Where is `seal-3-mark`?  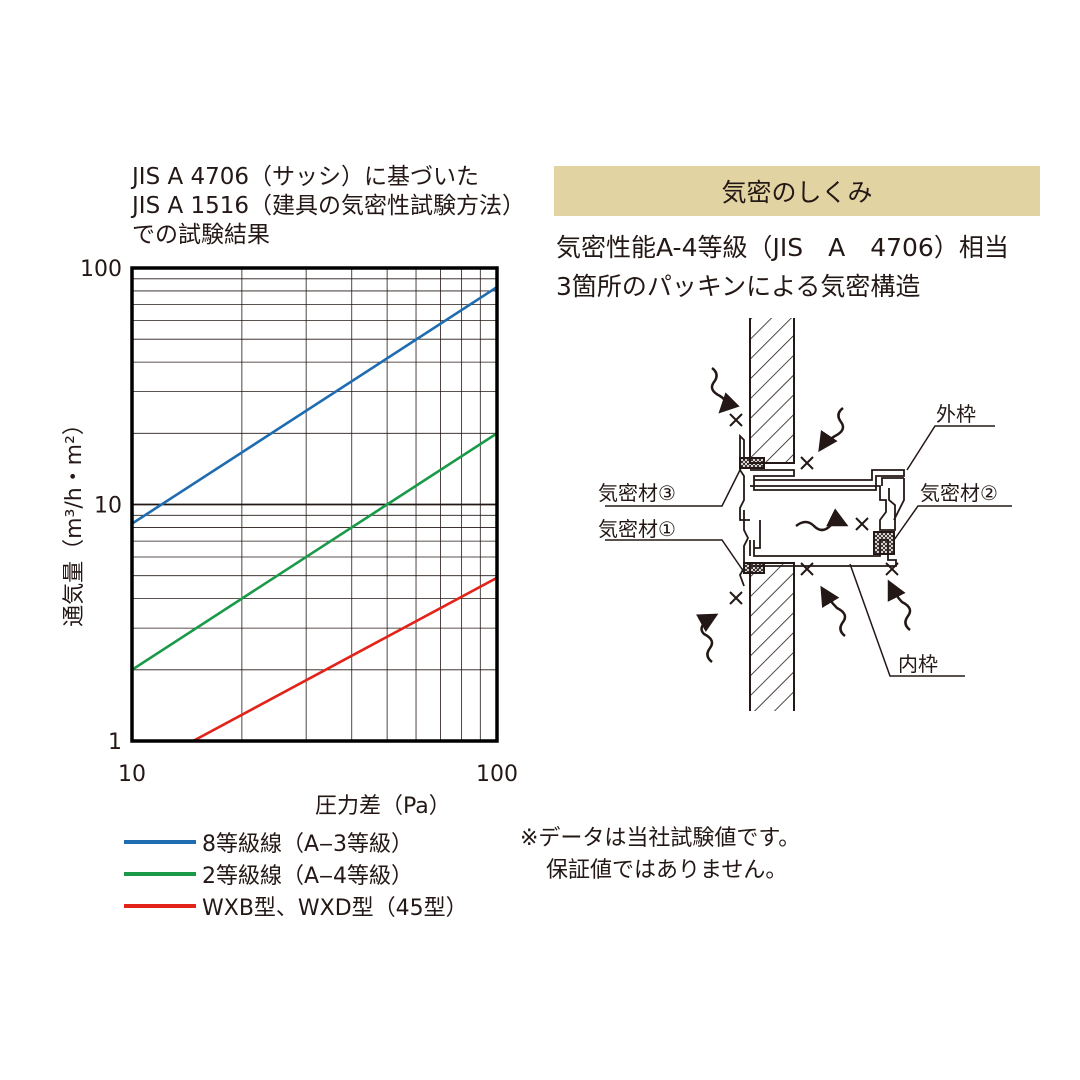
seal-3-mark is located at coordinates (752, 463).